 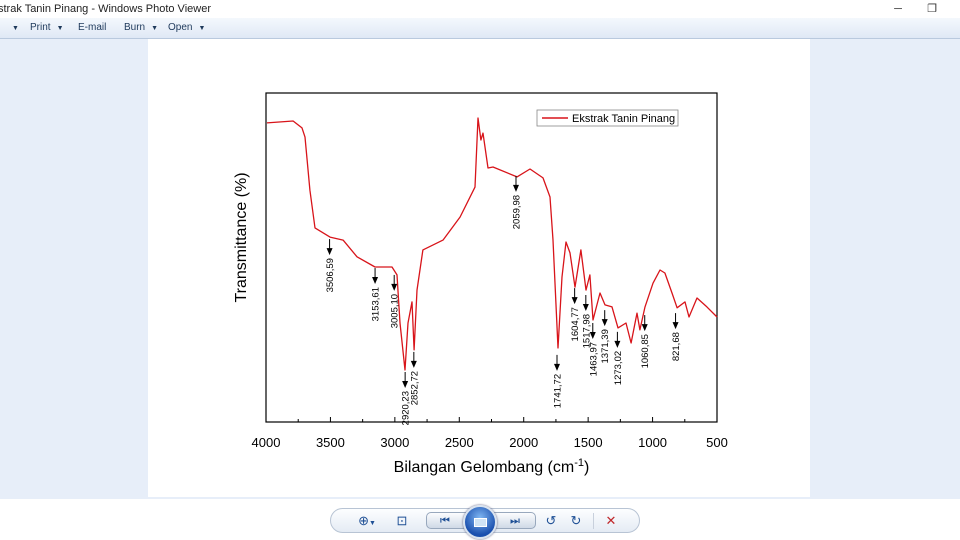 I want to click on email-button: E-mail, so click(x=92, y=27).